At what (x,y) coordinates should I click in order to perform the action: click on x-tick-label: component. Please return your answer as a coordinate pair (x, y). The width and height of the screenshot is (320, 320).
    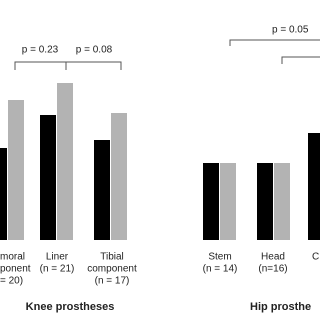
    Looking at the image, I should click on (112, 269).